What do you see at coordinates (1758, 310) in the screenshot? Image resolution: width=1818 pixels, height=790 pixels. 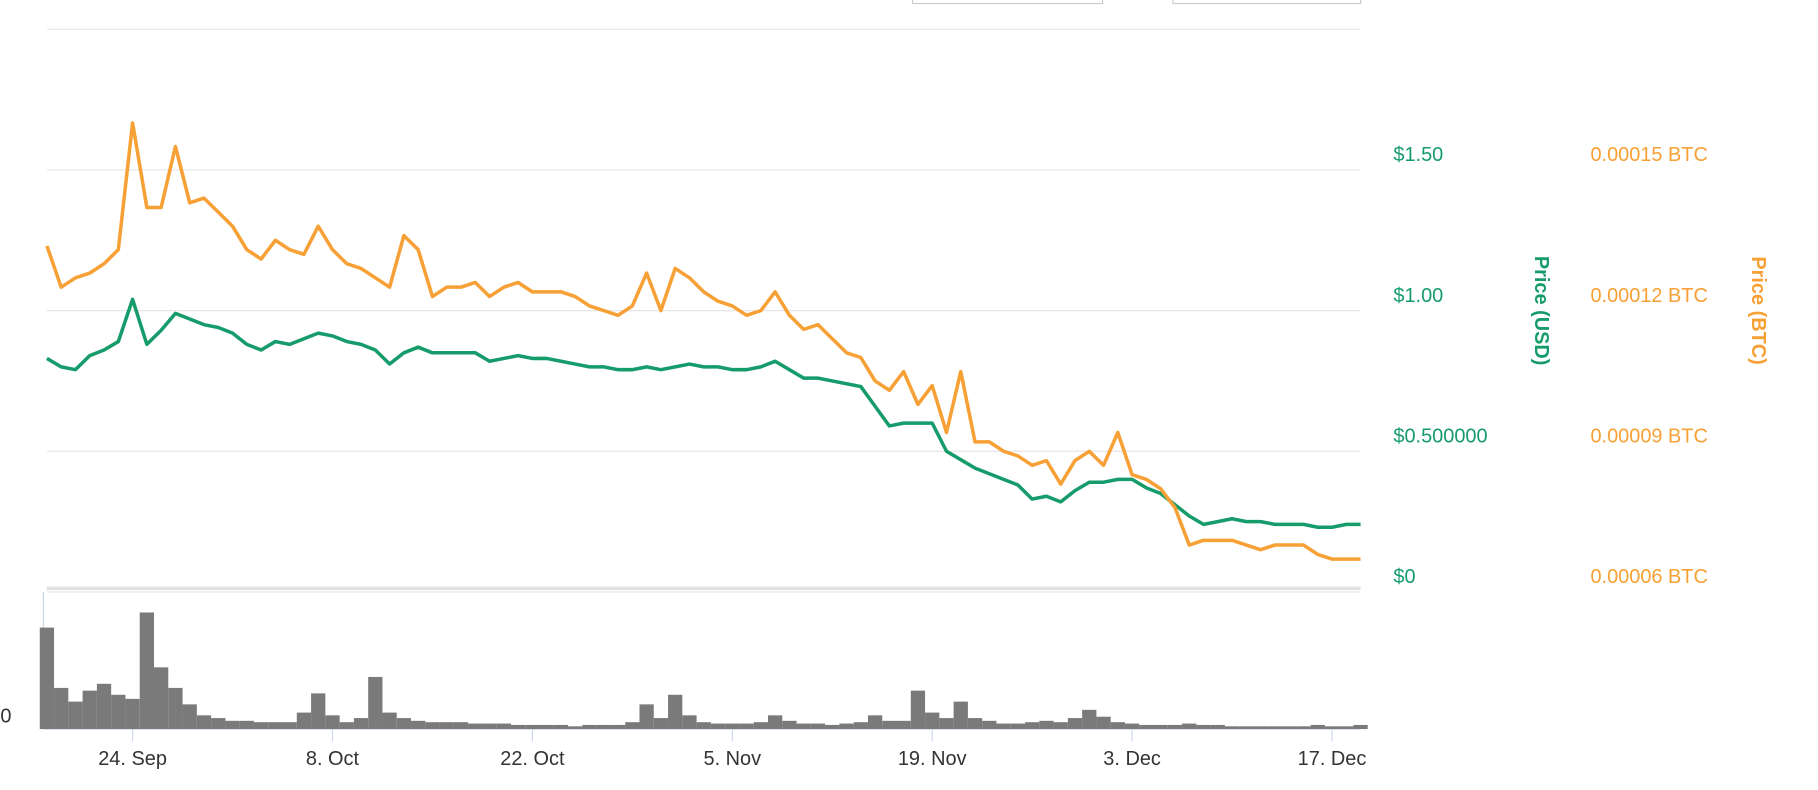 I see `y2-axis-title: Price (BTC)` at bounding box center [1758, 310].